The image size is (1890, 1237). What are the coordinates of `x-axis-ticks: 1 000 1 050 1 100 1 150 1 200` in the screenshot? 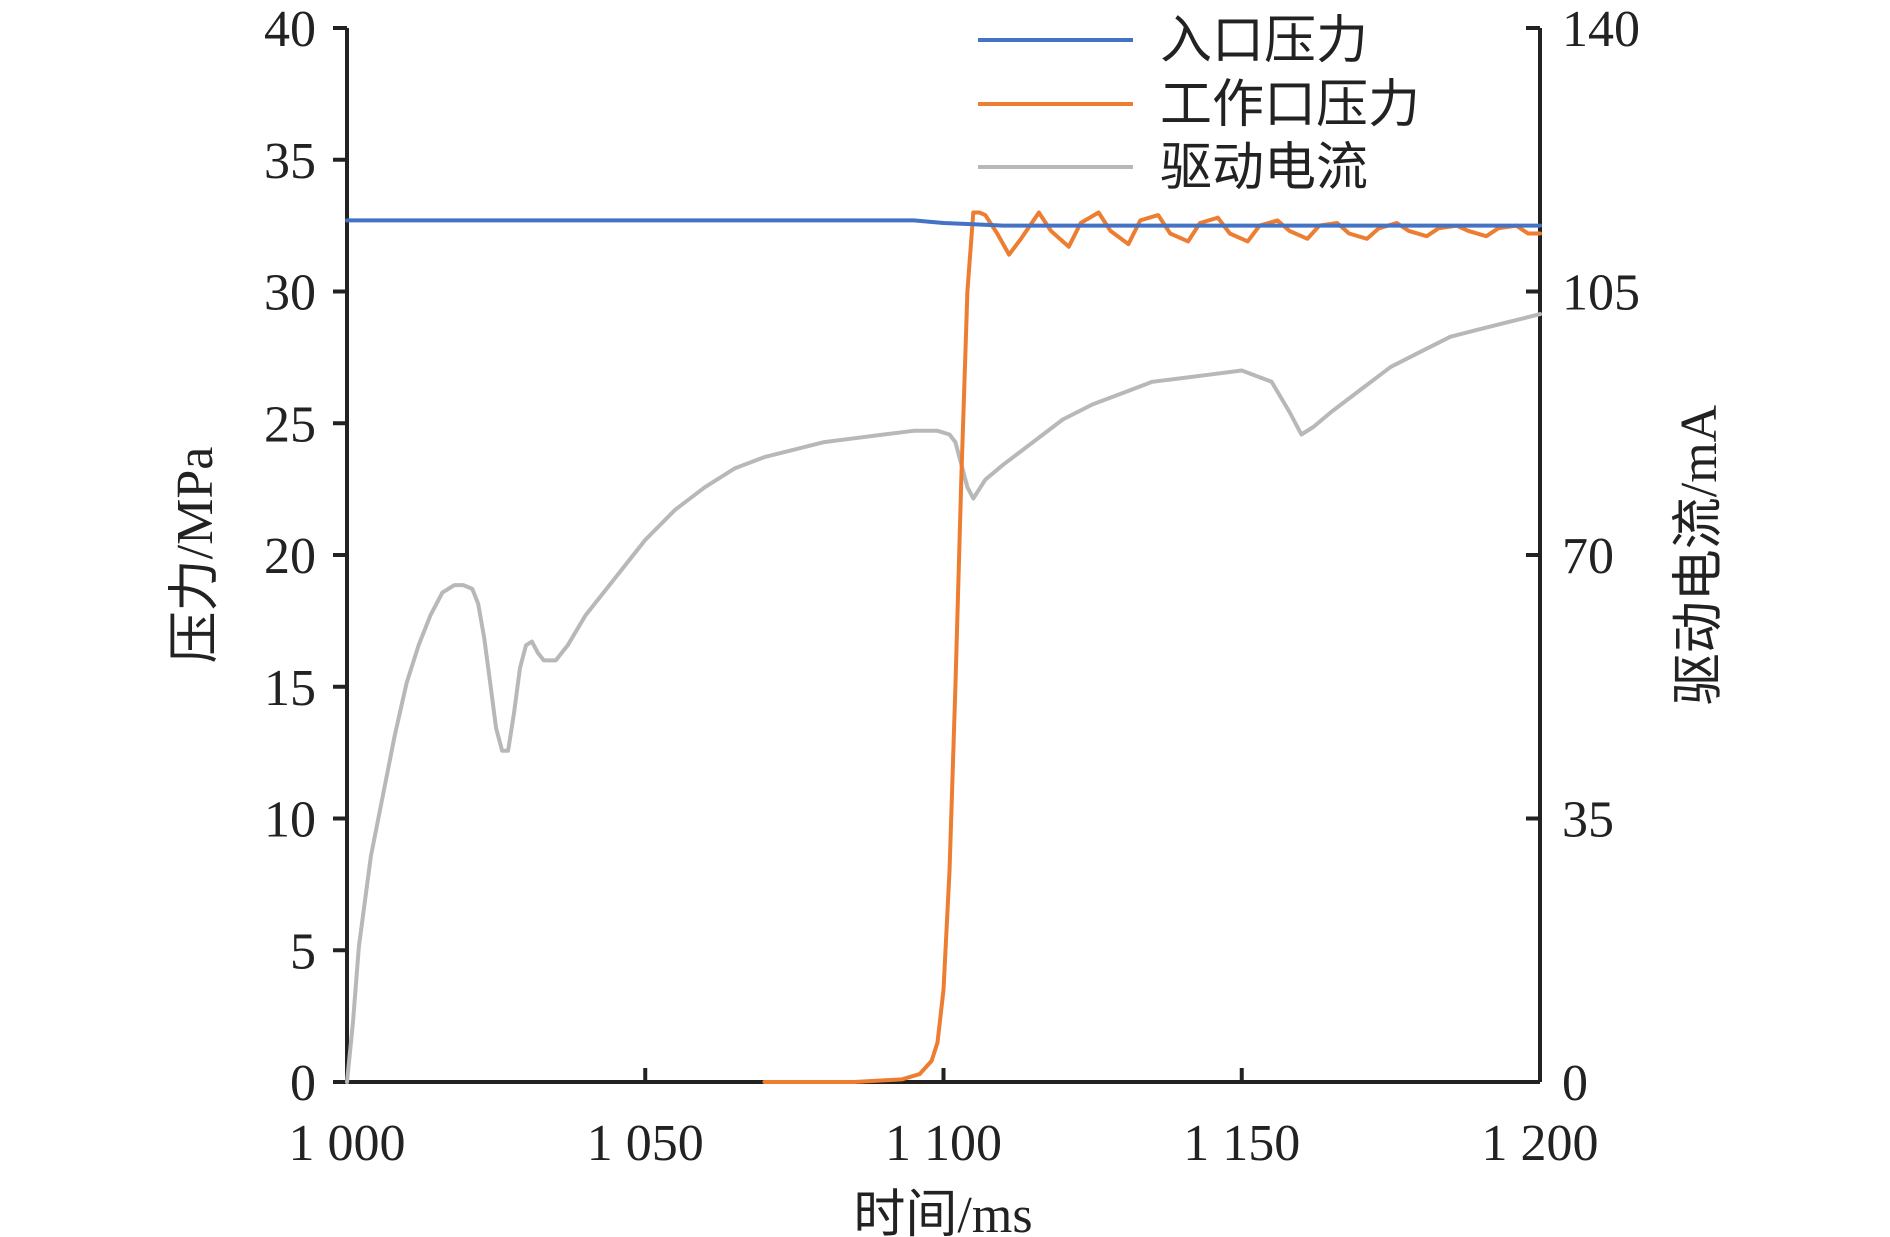 It's located at (944, 1120).